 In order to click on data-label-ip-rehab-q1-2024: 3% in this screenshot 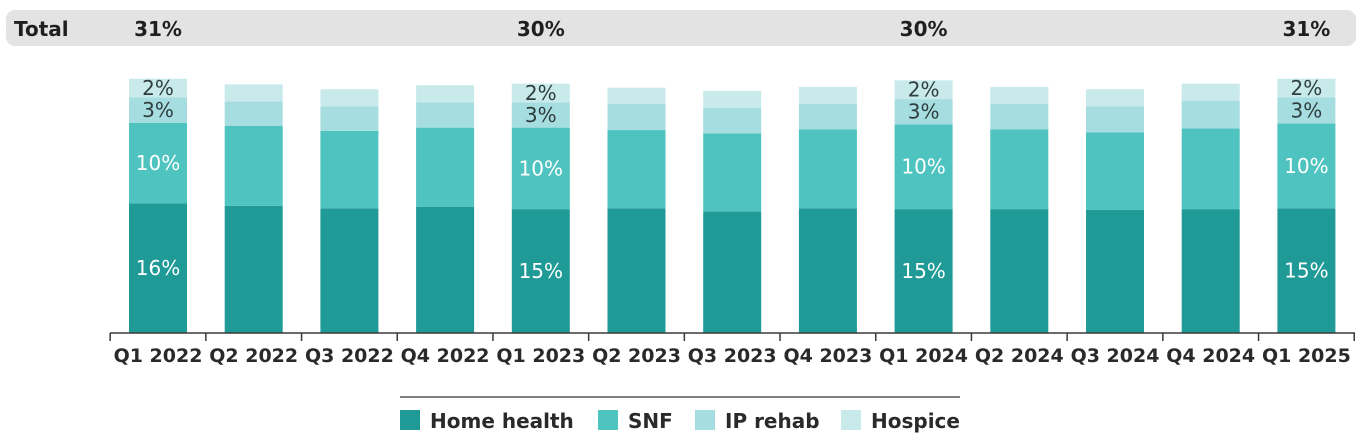, I will do `click(924, 112)`.